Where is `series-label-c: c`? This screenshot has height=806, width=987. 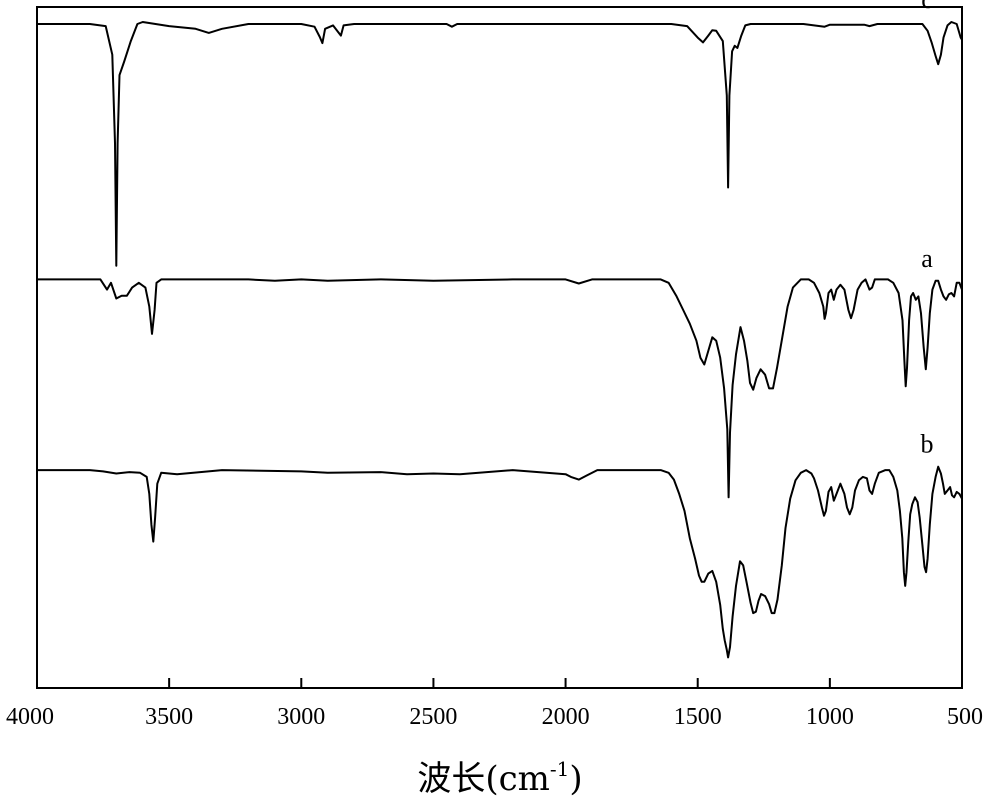
series-label-c: c is located at coordinates (927, 7).